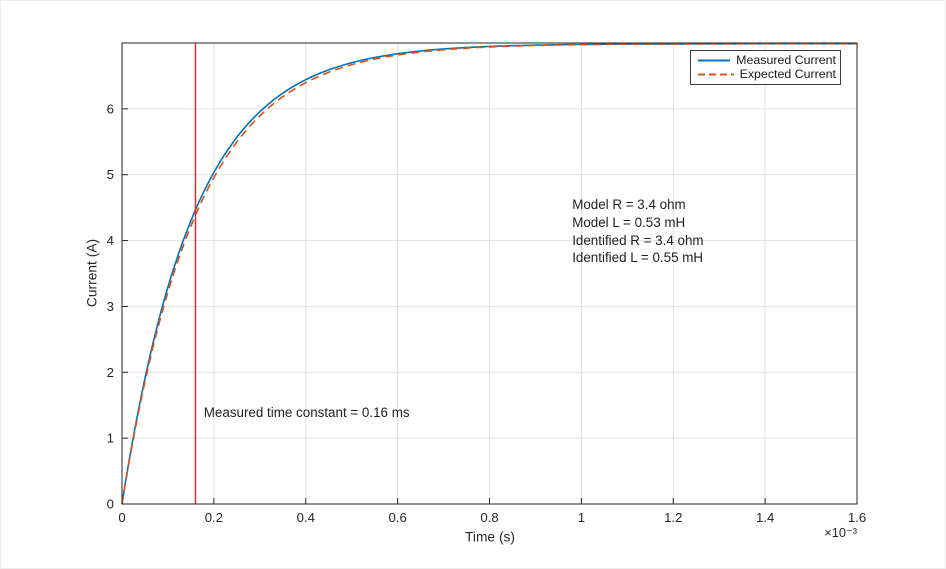  Describe the element at coordinates (581, 517) in the screenshot. I see `x-tick-label: 1` at that location.